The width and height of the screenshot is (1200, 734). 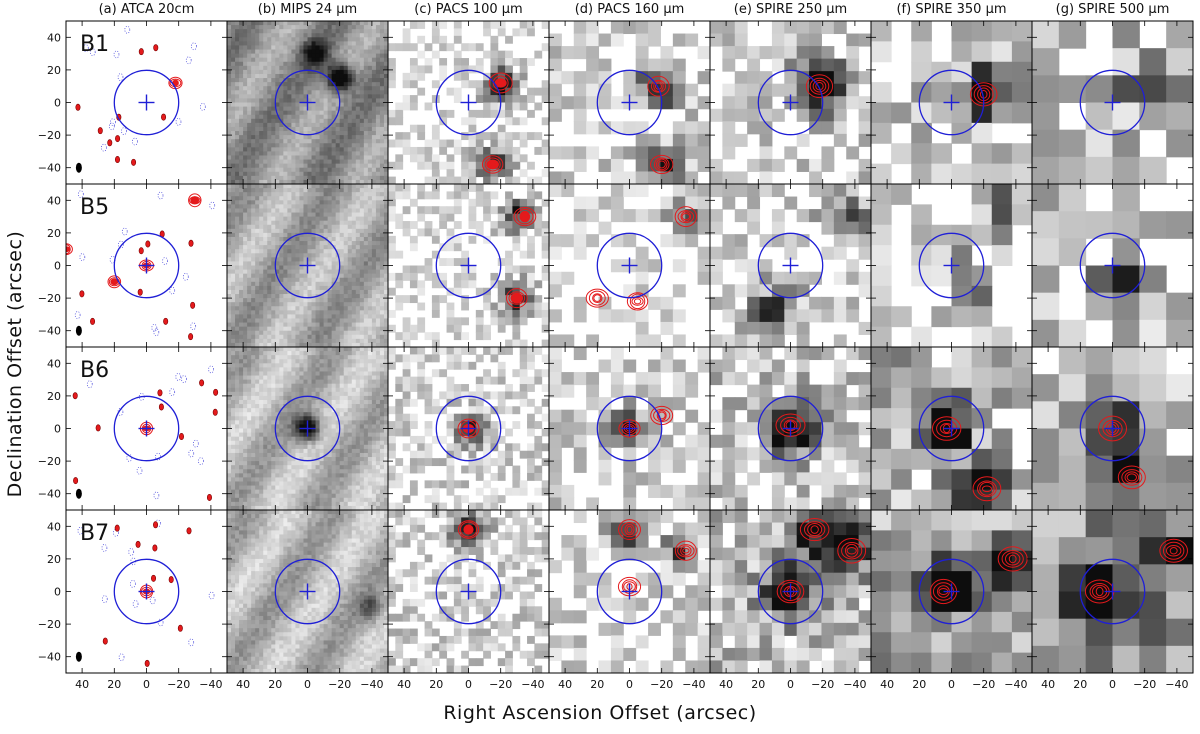 I want to click on column-title-atca: (a) ATCA 20cm, so click(x=146, y=9).